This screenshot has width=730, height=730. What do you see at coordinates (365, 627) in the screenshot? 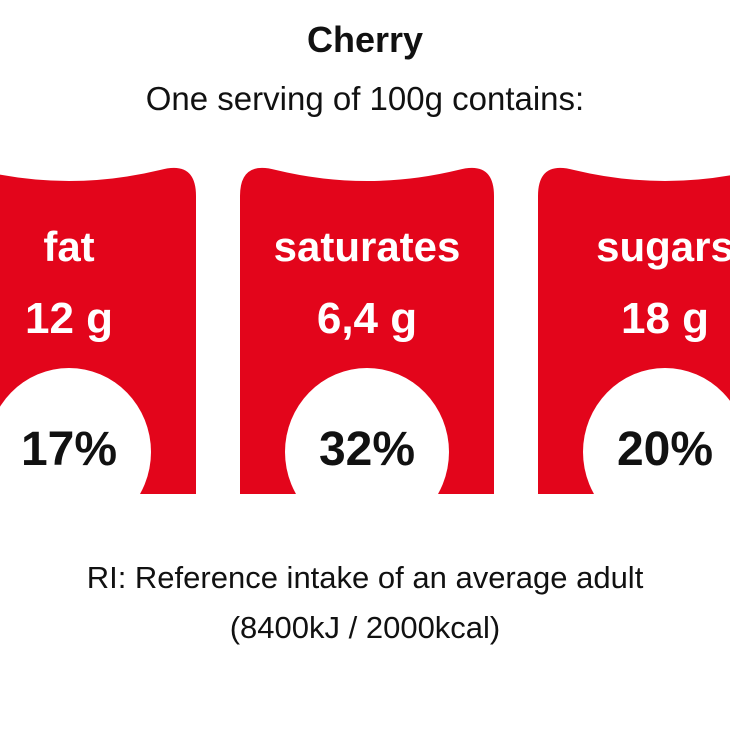
I see `reference-intake-energy: (8400kJ / 2000kcal)` at bounding box center [365, 627].